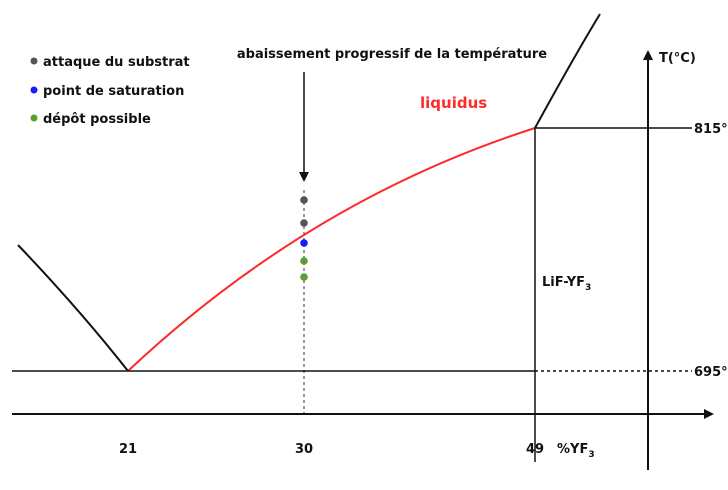 Image resolution: width=728 pixels, height=490 pixels. Describe the element at coordinates (34, 90) in the screenshot. I see `legend-marker-saturation` at that location.